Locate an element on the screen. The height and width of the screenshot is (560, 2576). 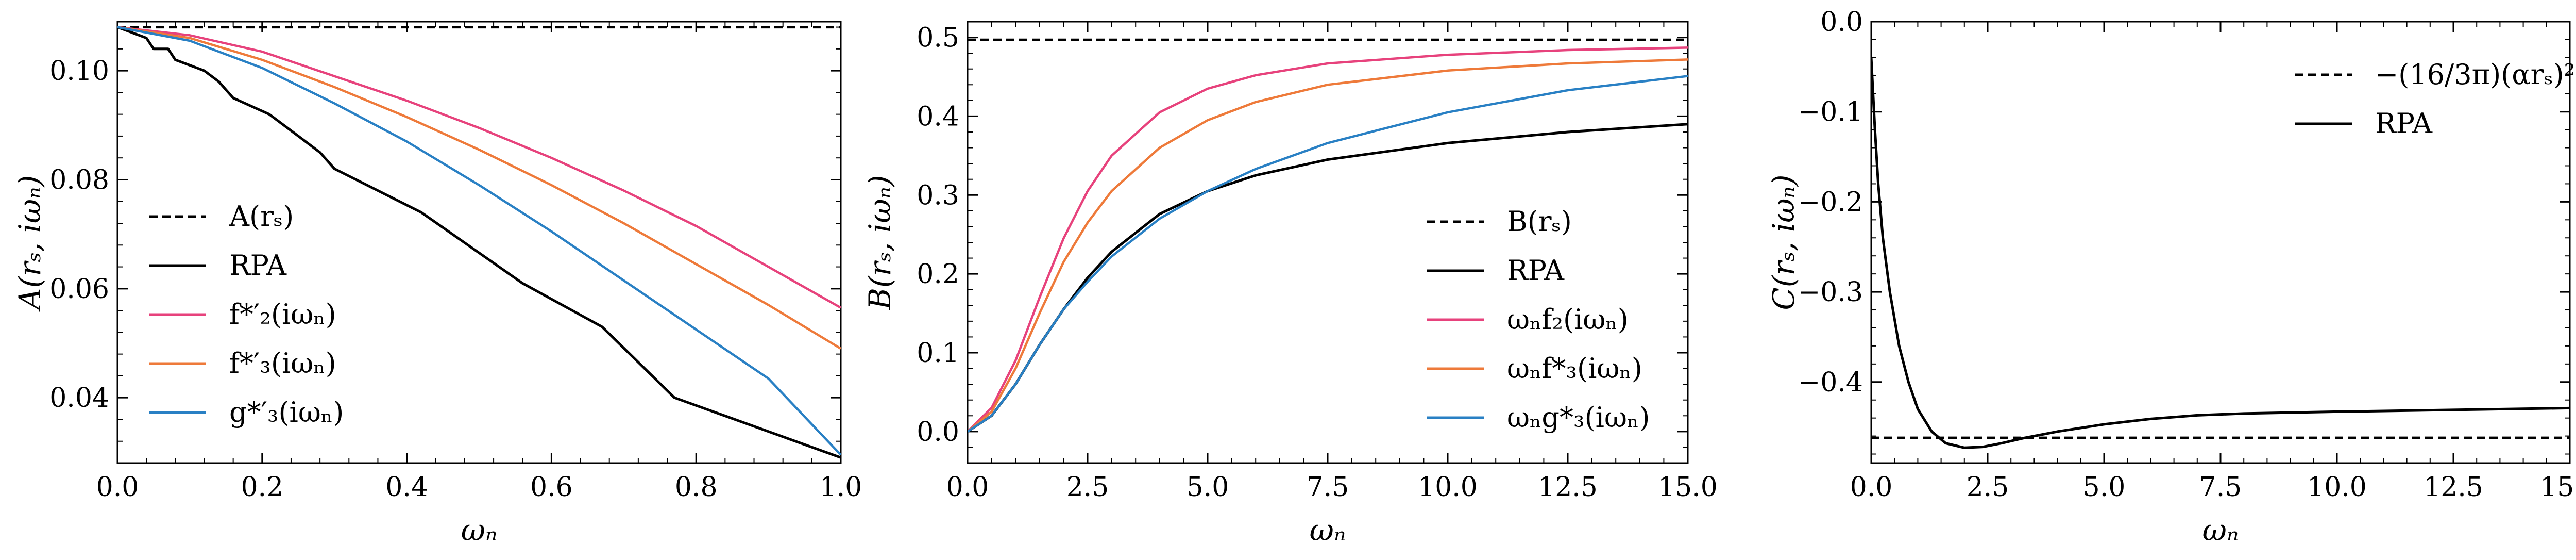
y-tick-label: 0.5 is located at coordinates (938, 38).